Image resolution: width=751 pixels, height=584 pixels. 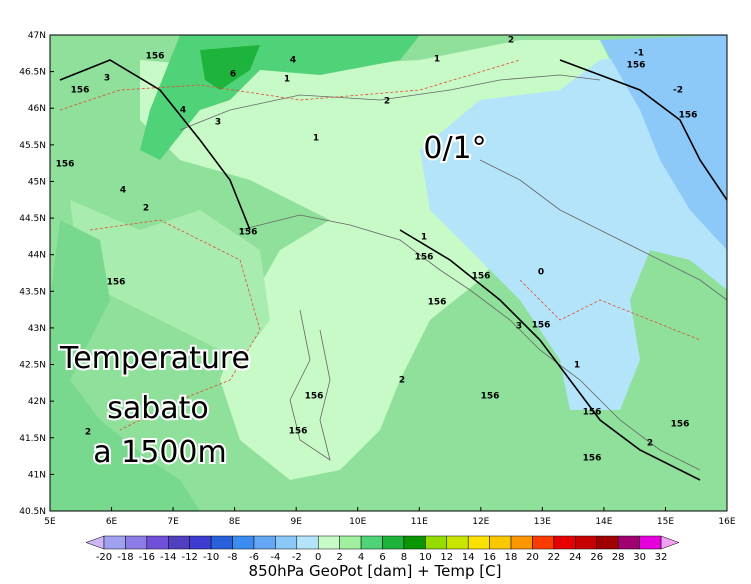 I want to click on overlay-caption: sabato, so click(x=158, y=408).